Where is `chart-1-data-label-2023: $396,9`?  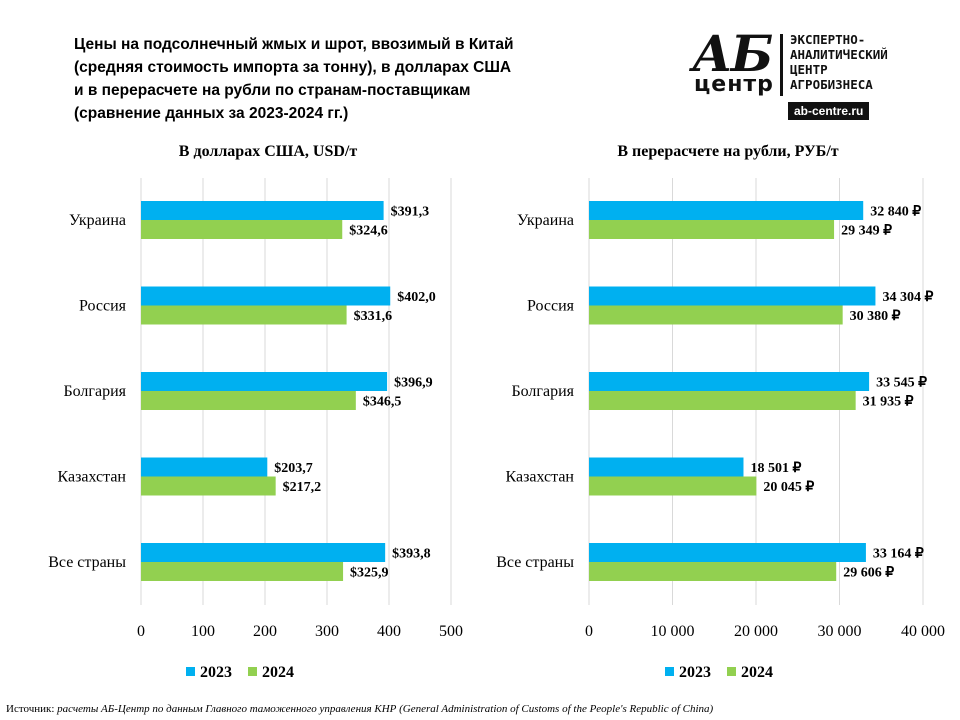 chart-1-data-label-2023: $396,9 is located at coordinates (413, 383).